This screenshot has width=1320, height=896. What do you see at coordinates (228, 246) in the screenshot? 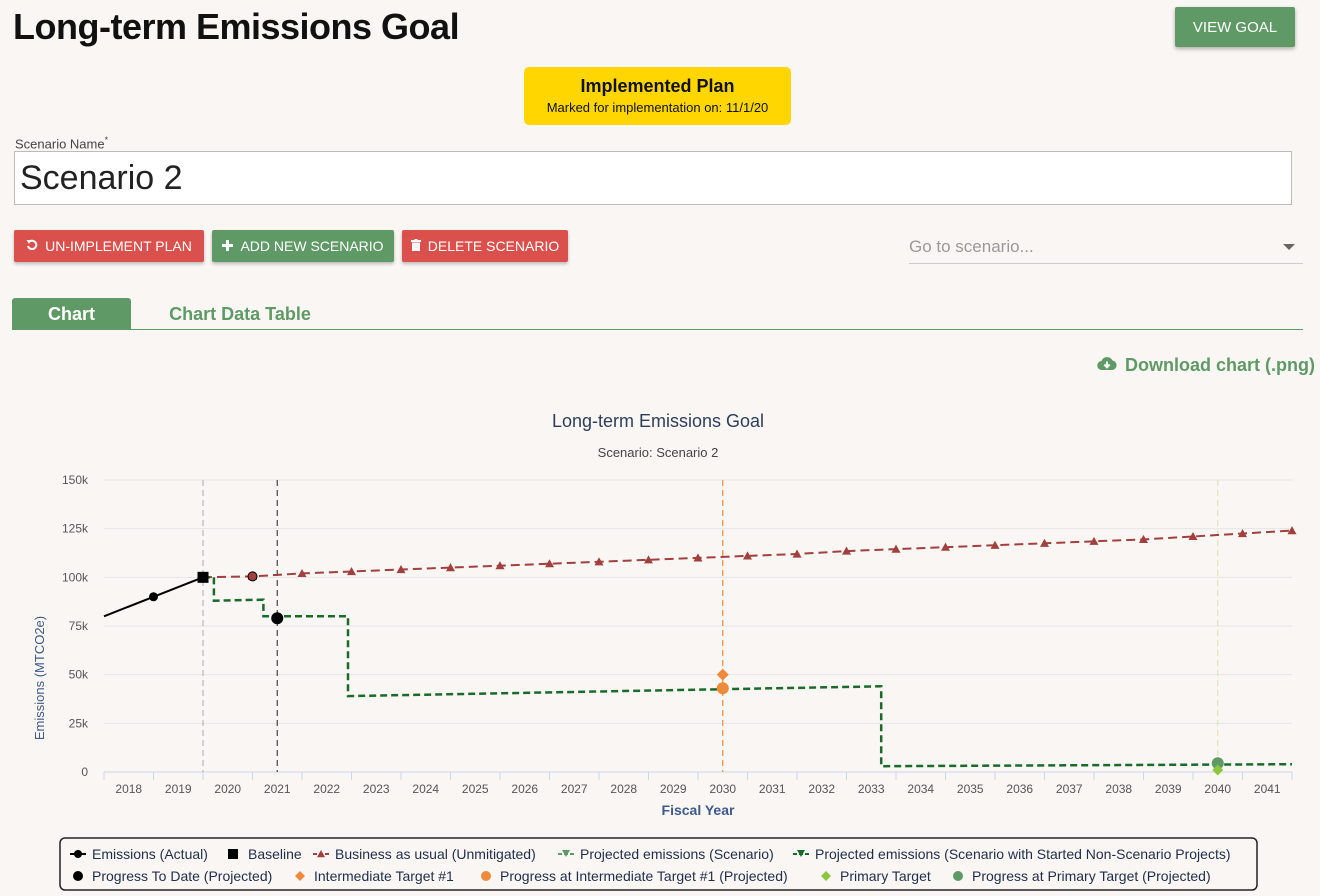
I see `plus-icon` at bounding box center [228, 246].